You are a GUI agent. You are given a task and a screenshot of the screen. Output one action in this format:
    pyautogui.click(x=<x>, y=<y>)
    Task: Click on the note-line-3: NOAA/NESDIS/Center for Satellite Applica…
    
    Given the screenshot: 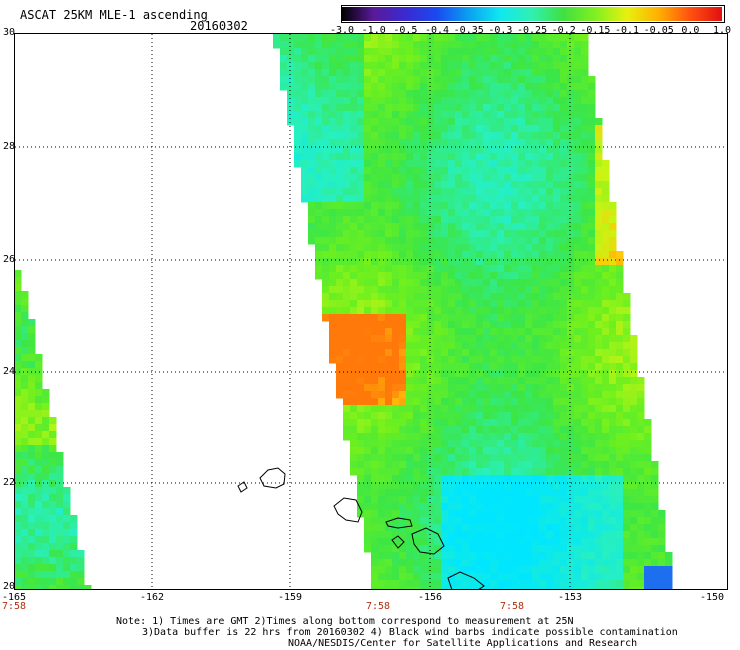 What is the action you would take?
    pyautogui.click(x=463, y=643)
    